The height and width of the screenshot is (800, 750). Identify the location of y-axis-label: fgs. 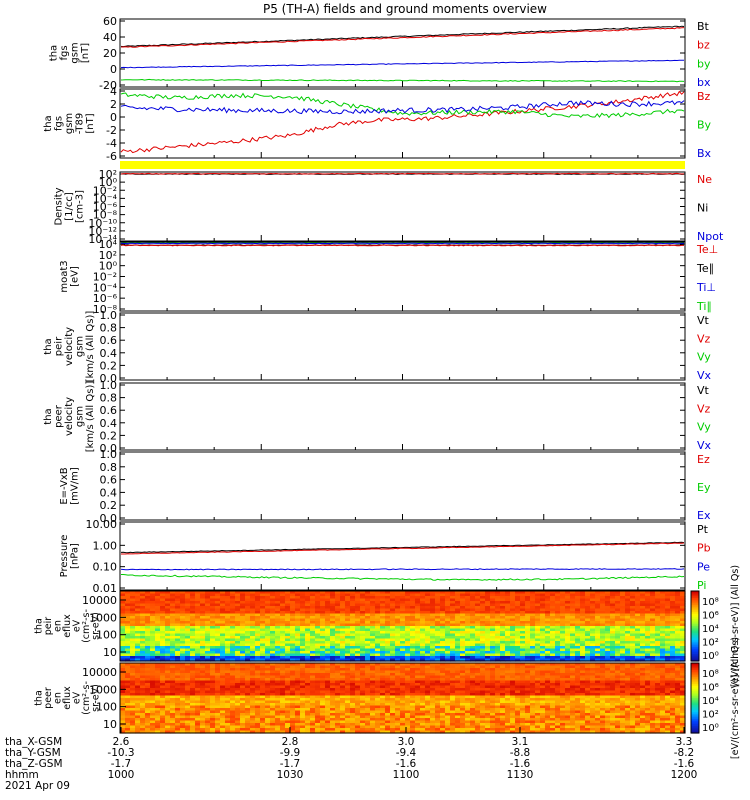
(59, 123).